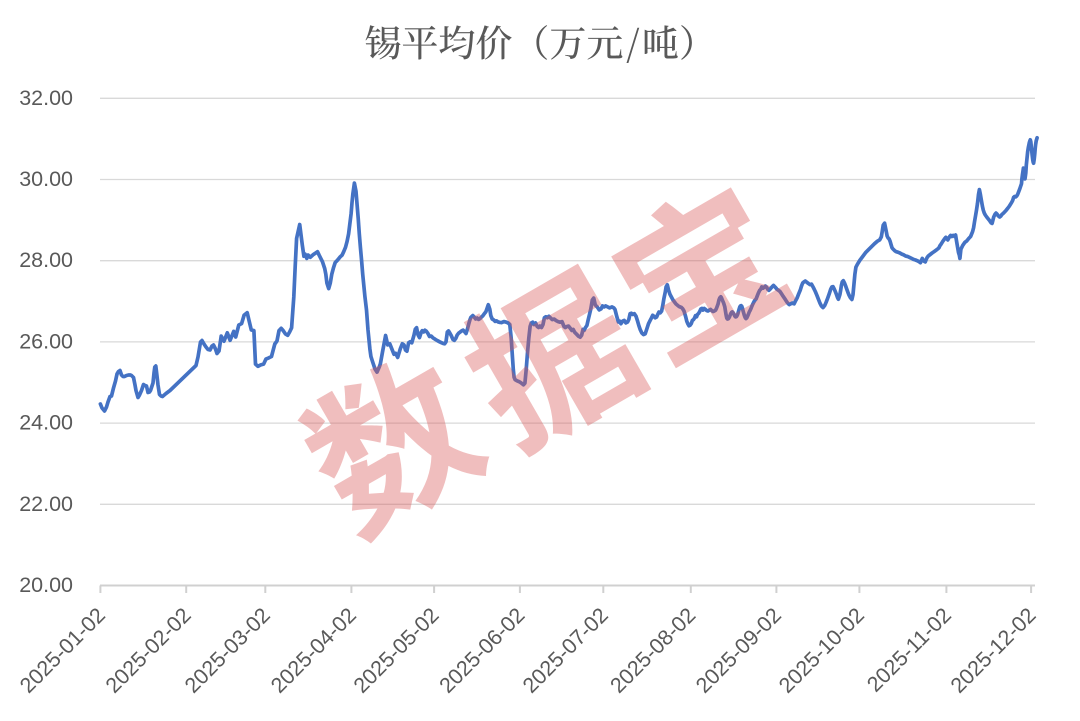 This screenshot has width=1080, height=721. Describe the element at coordinates (46, 423) in the screenshot. I see `svg-text: 24.00` at that location.